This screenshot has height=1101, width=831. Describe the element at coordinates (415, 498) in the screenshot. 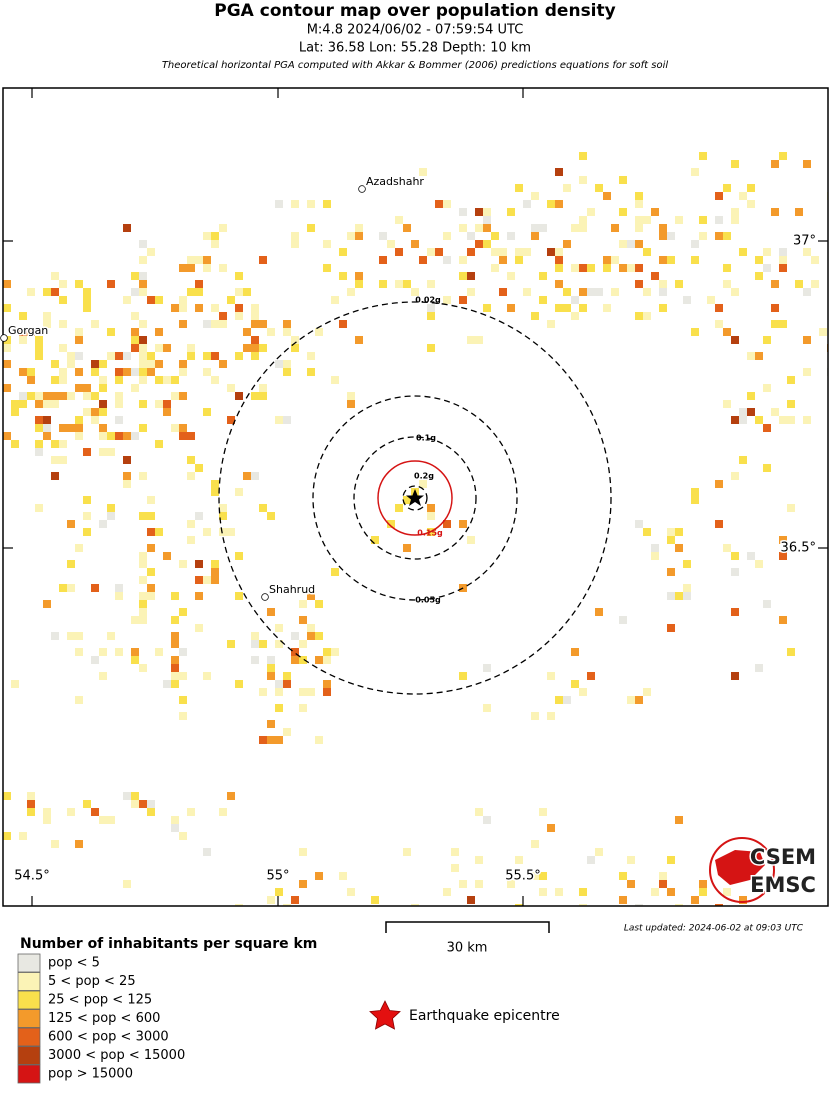

I see `contour` at that location.